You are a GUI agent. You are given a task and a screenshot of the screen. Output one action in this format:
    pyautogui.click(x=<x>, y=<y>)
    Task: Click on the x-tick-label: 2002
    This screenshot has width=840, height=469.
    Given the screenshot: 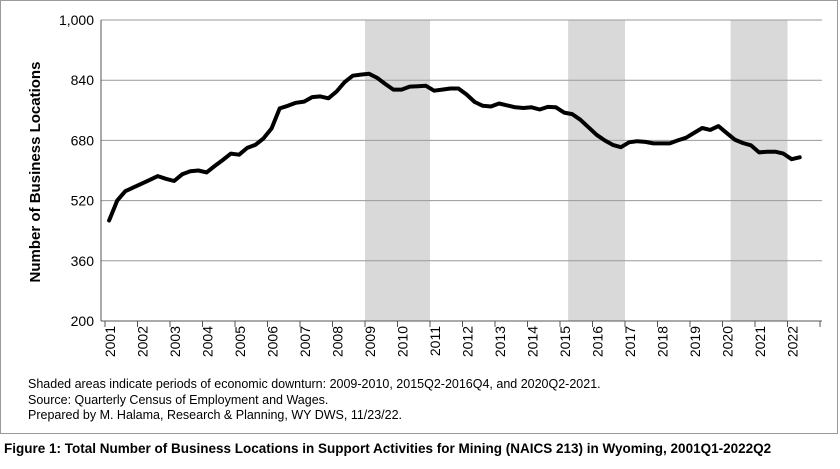 What is the action you would take?
    pyautogui.click(x=143, y=341)
    